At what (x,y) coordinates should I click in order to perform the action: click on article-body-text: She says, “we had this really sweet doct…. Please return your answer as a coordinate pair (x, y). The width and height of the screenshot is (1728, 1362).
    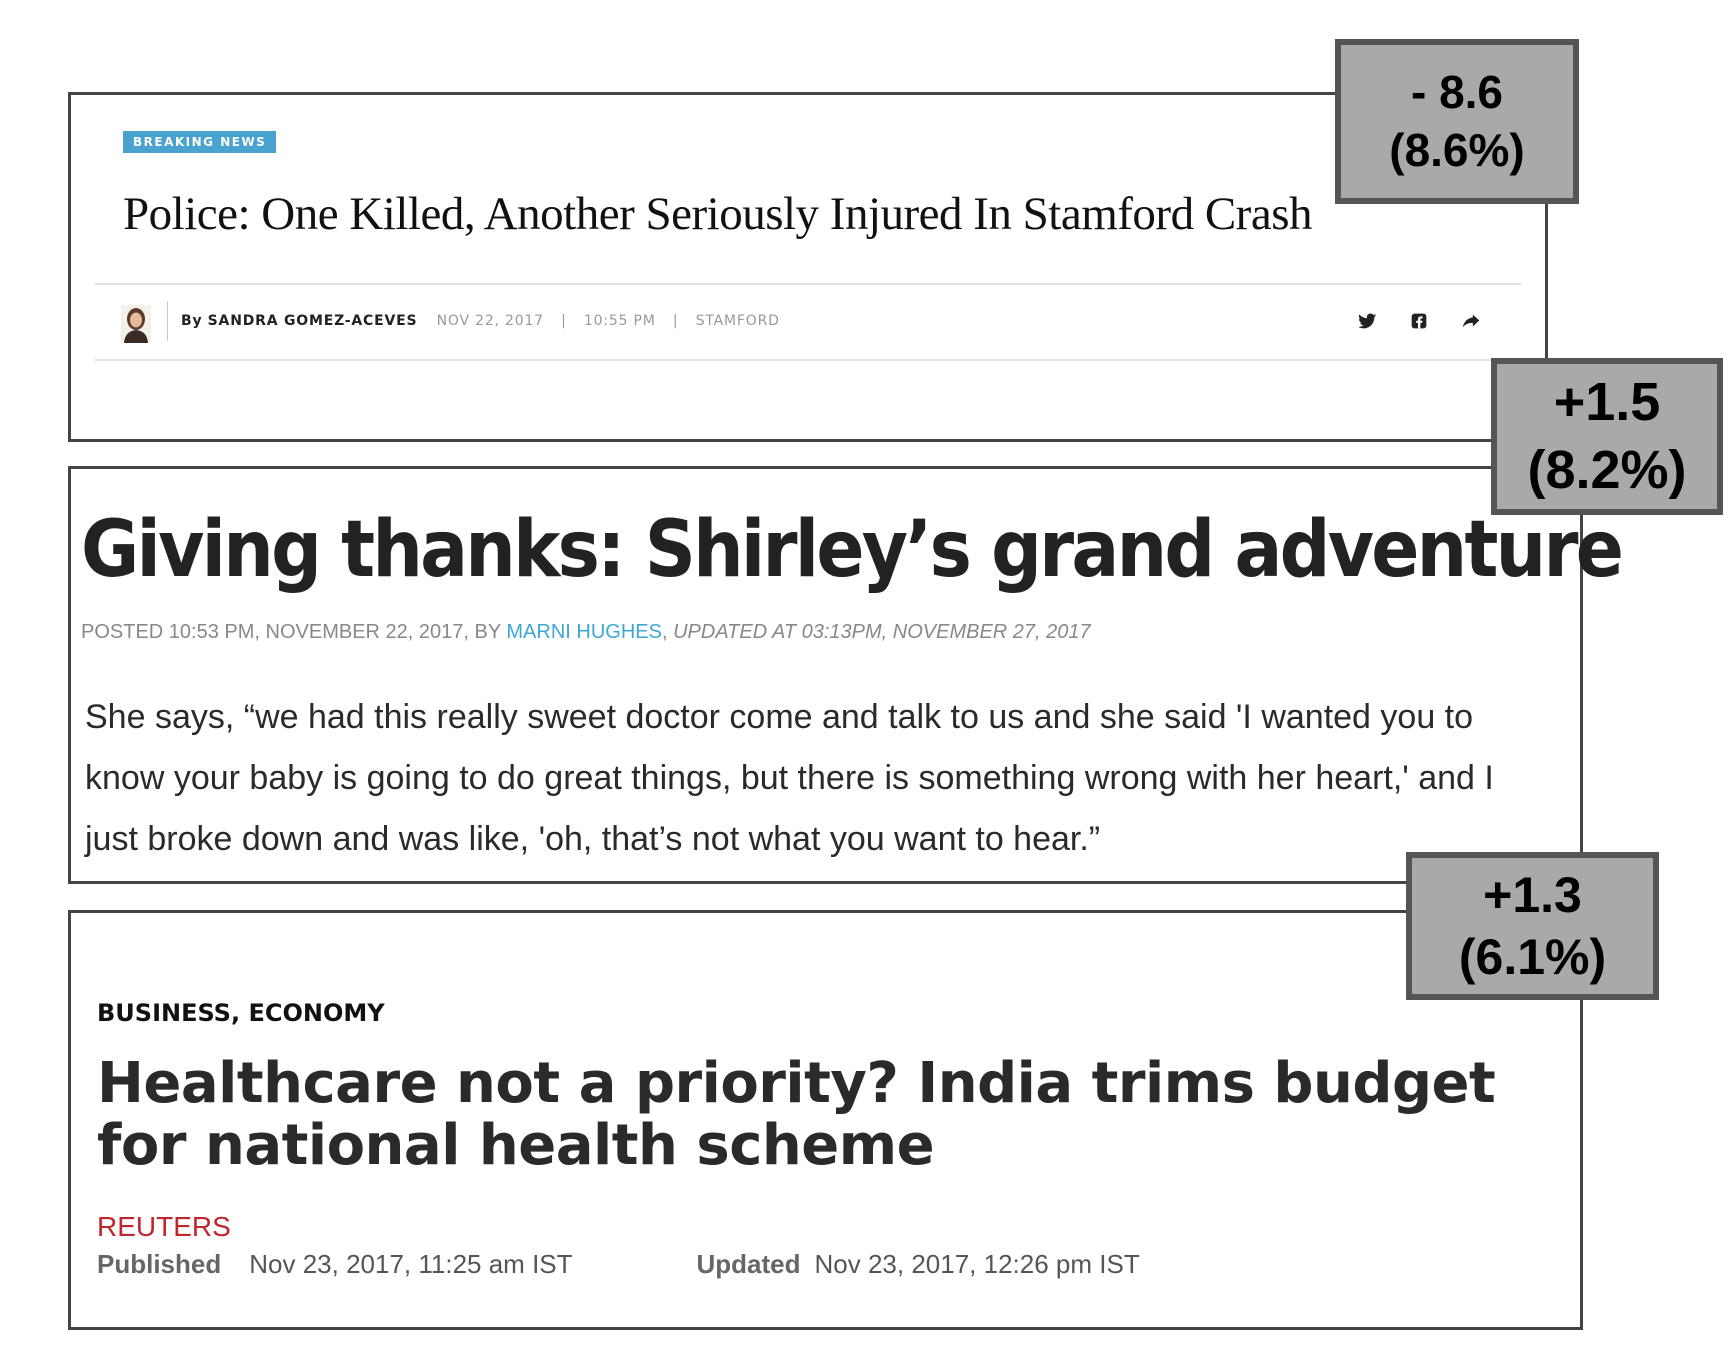
    Looking at the image, I should click on (789, 778).